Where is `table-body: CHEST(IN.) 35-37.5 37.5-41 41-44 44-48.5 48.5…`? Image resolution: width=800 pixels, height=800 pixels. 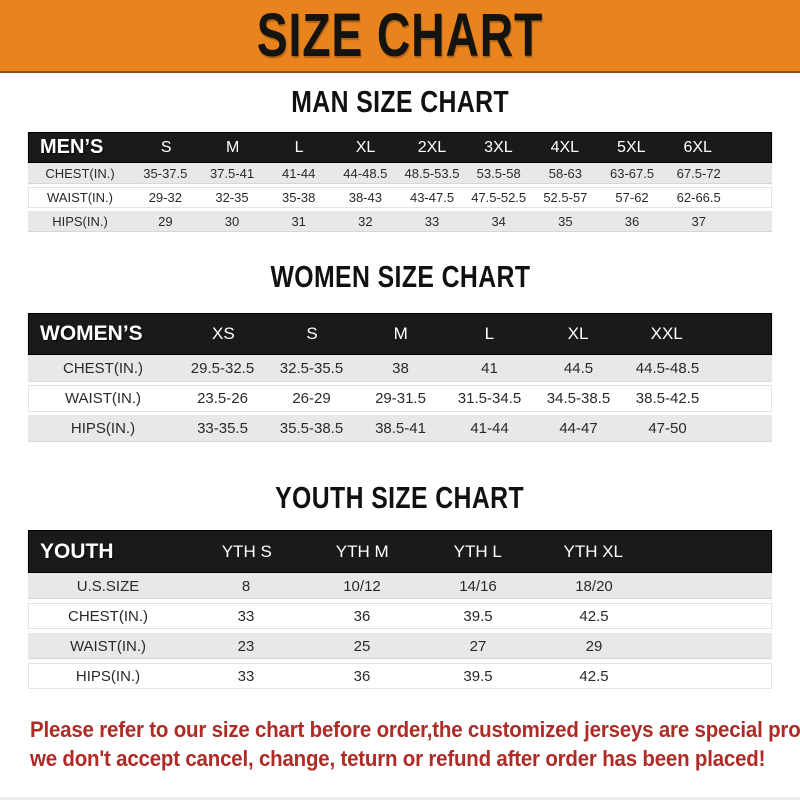
table-body: CHEST(IN.) 35-37.5 37.5-41 41-44 44-48.5 48.5… is located at coordinates (400, 197).